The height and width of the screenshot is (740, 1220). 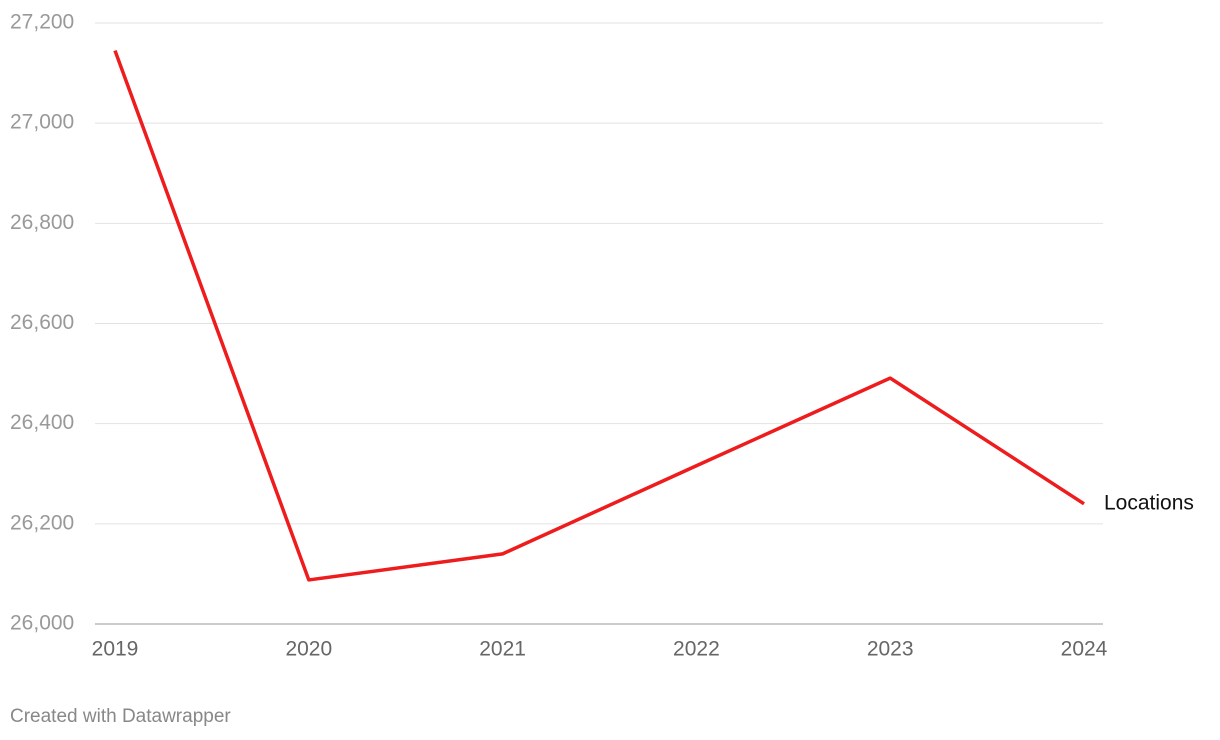 I want to click on x-tick-label: 2020, so click(x=308, y=649).